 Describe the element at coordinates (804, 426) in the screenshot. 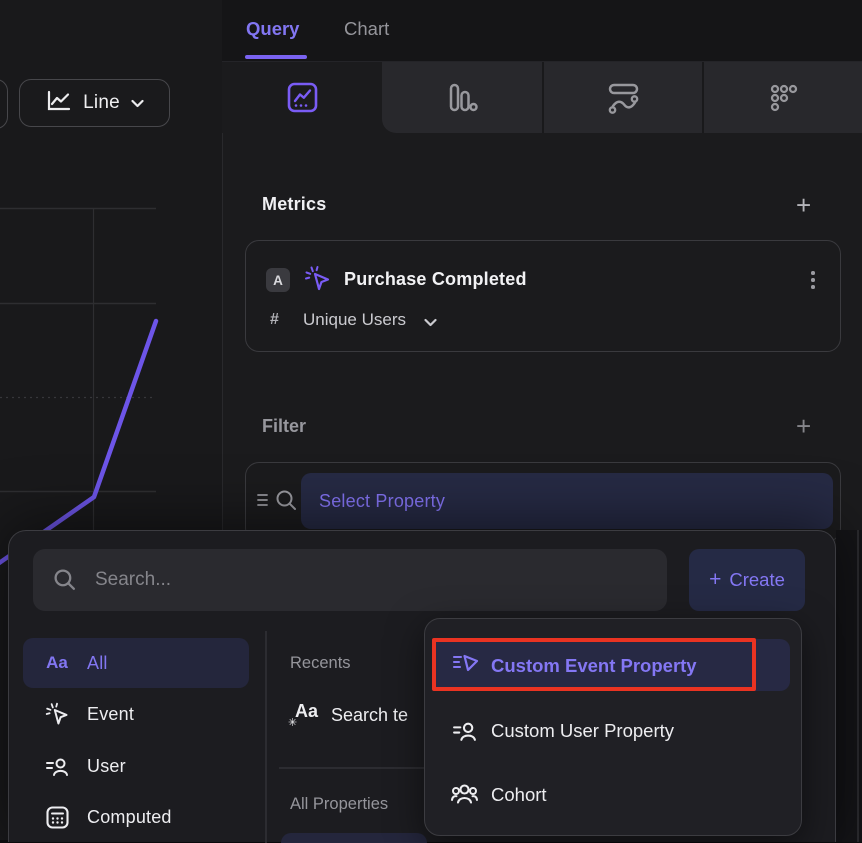

I see `add-filter-button: +` at that location.